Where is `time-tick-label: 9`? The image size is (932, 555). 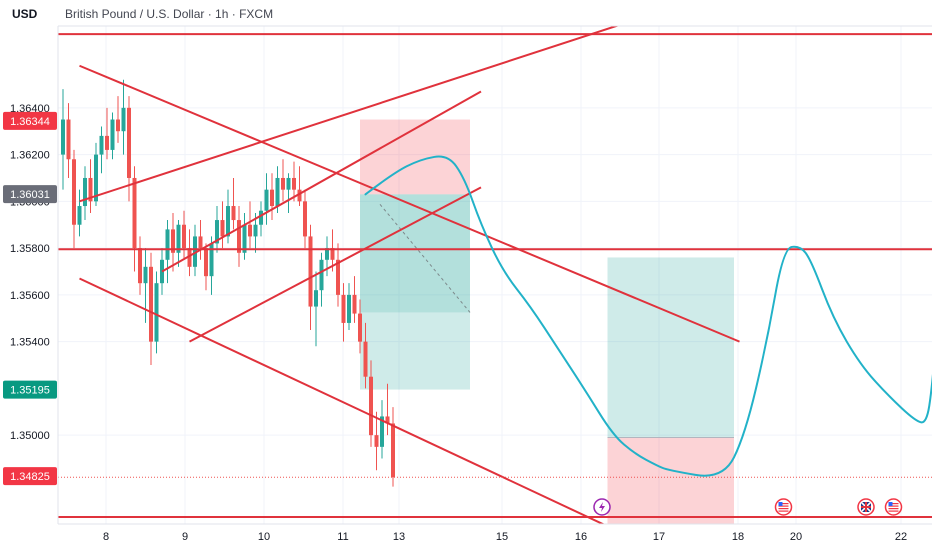
time-tick-label: 9 is located at coordinates (185, 537).